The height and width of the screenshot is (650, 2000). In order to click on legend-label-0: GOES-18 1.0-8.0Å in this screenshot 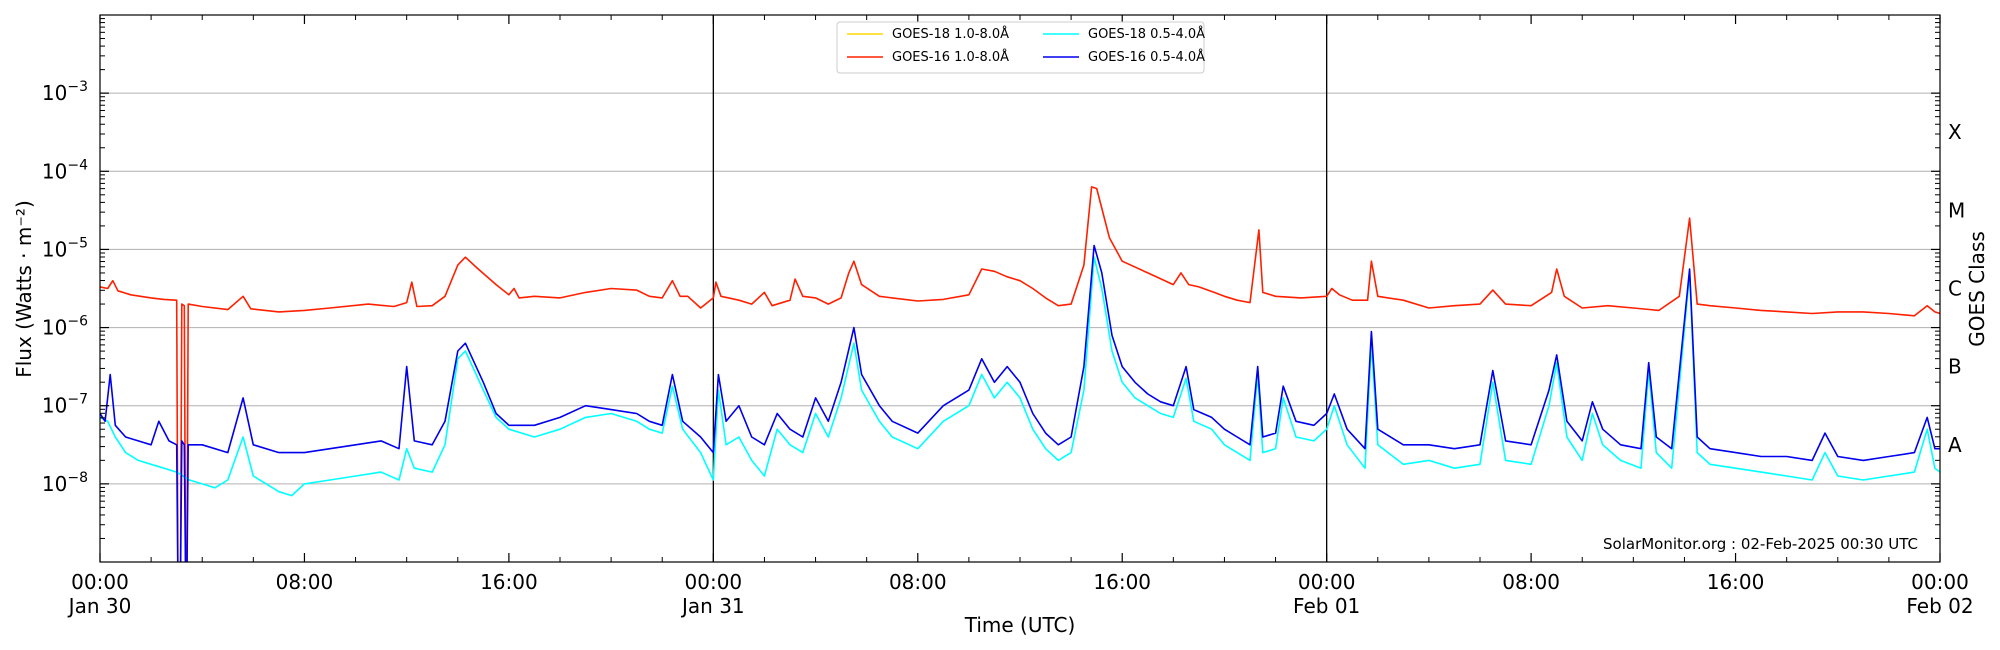, I will do `click(950, 34)`.